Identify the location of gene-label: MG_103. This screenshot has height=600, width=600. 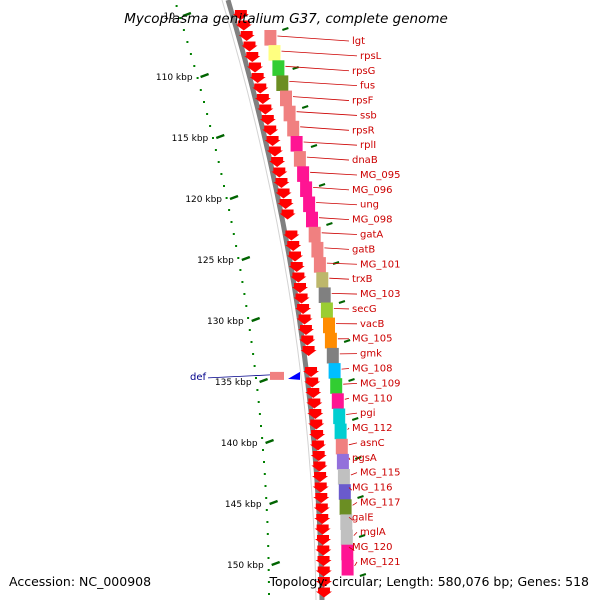
(380, 294).